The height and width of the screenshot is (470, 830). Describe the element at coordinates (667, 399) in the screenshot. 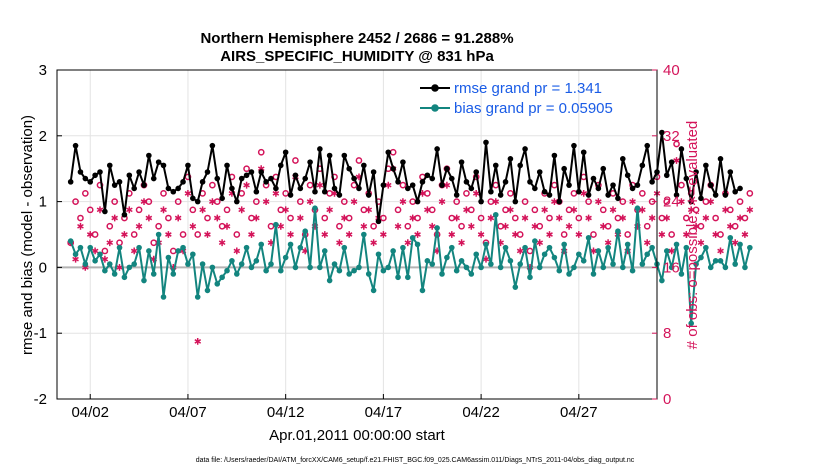

I see `y2-tick-label: 0` at that location.